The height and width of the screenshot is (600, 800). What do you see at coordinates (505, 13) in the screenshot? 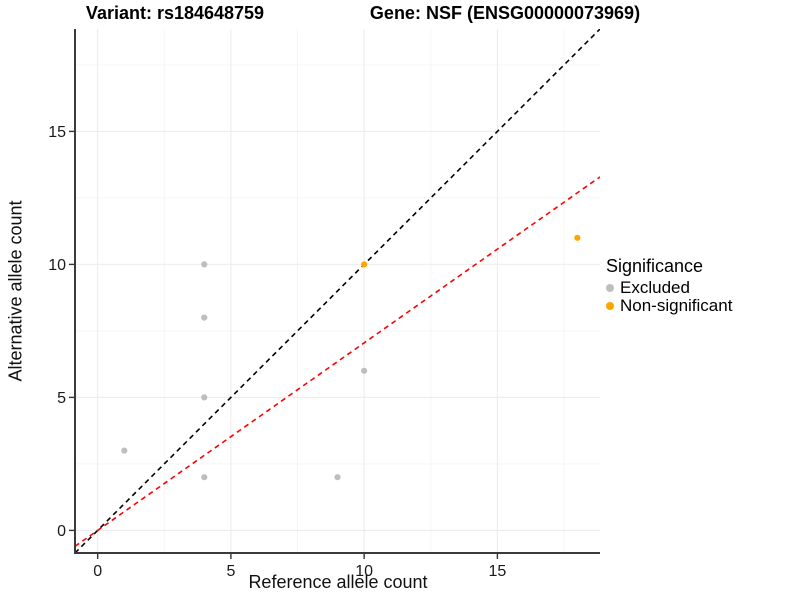
I see `plot-title-gene: Gene: NSF (ENSG00000073969)` at bounding box center [505, 13].